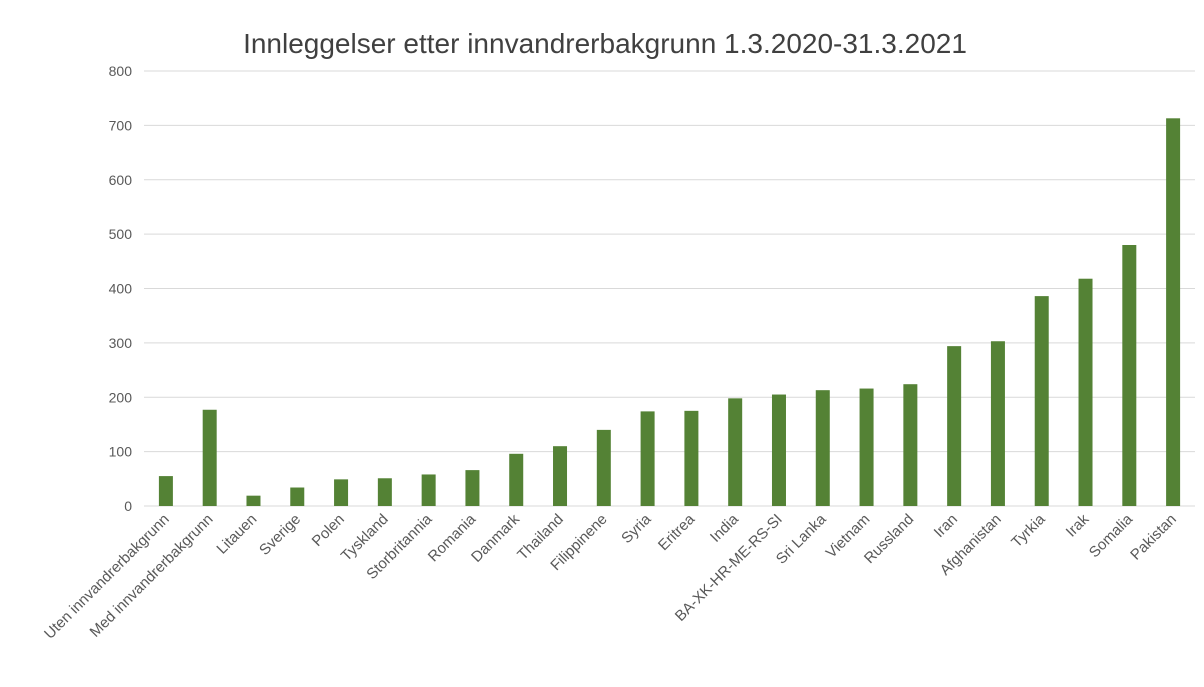 The image size is (1204, 687). I want to click on x-category-label: Pakistan, so click(1153, 537).